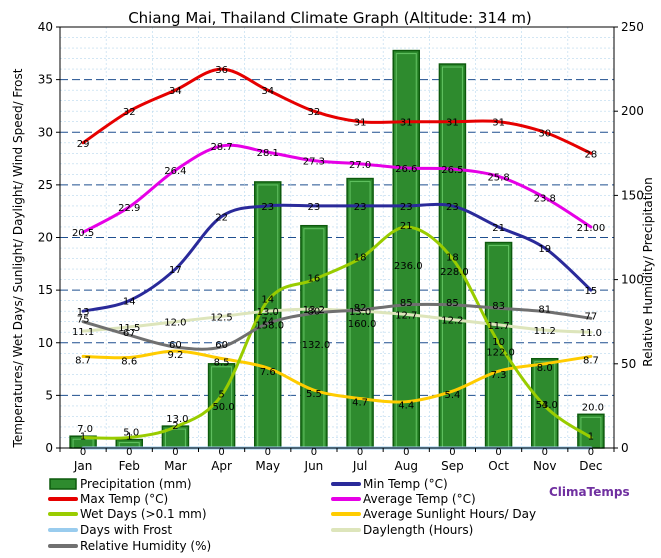  What do you see at coordinates (498, 306) in the screenshot?
I see `data-label-hum: 83` at bounding box center [498, 306].